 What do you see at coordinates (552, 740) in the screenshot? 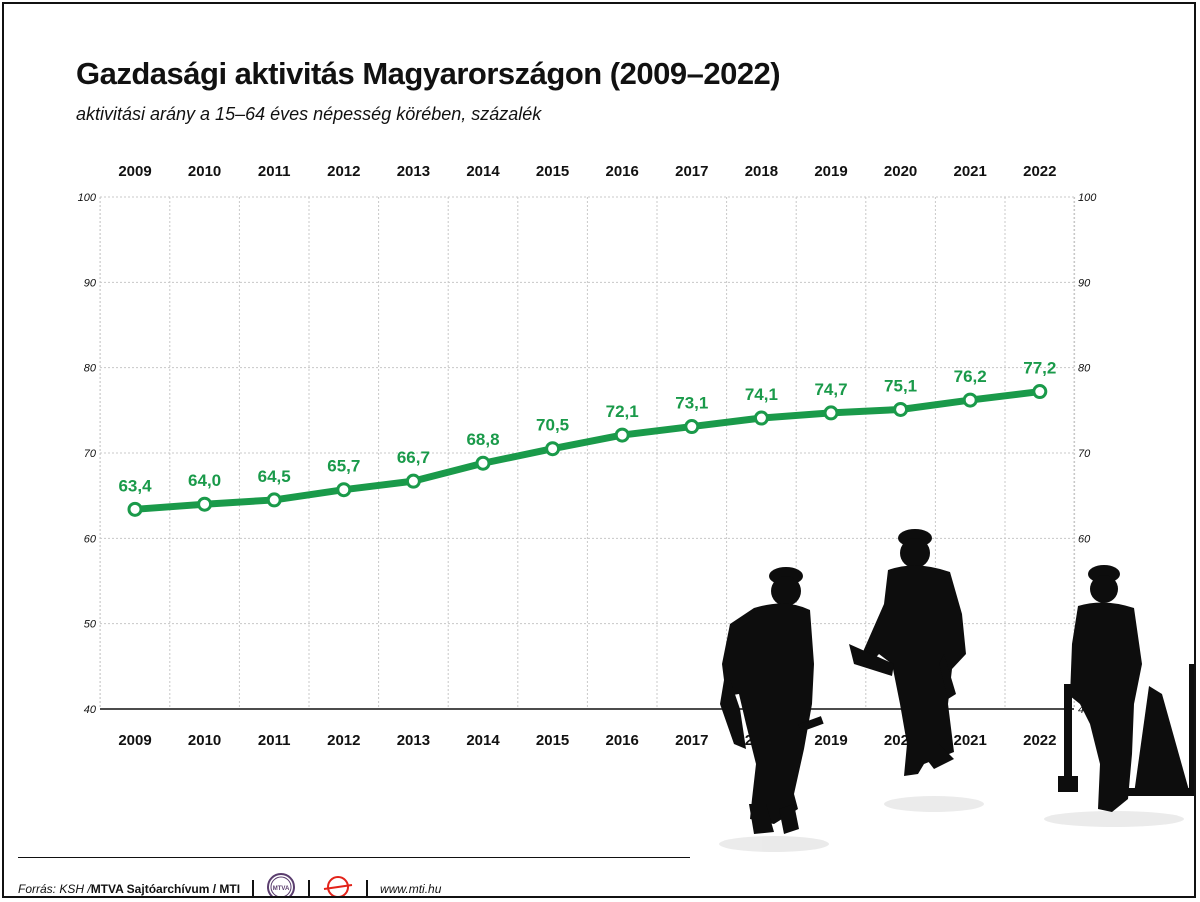
I see `x-tick-label-bottom: 2015` at bounding box center [552, 740].